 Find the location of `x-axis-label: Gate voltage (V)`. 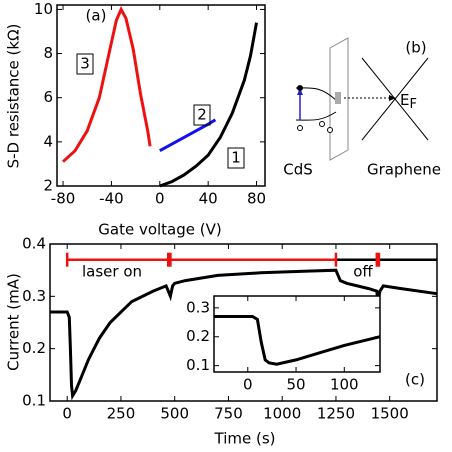

x-axis-label: Gate voltage (V) is located at coordinates (159, 230).